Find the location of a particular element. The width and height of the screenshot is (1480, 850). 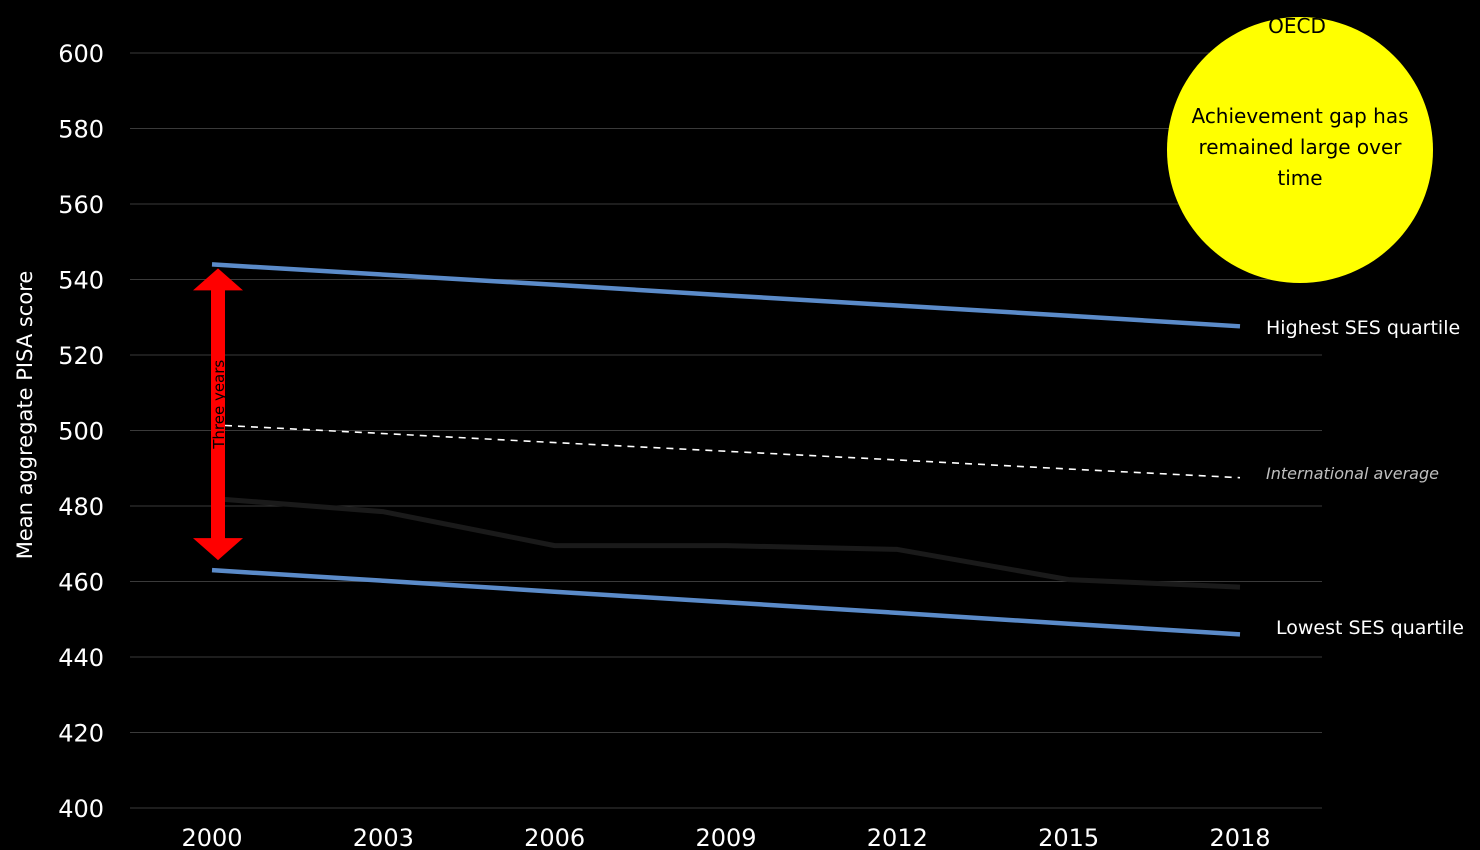

y-tick-label: 440 is located at coordinates (81, 658).